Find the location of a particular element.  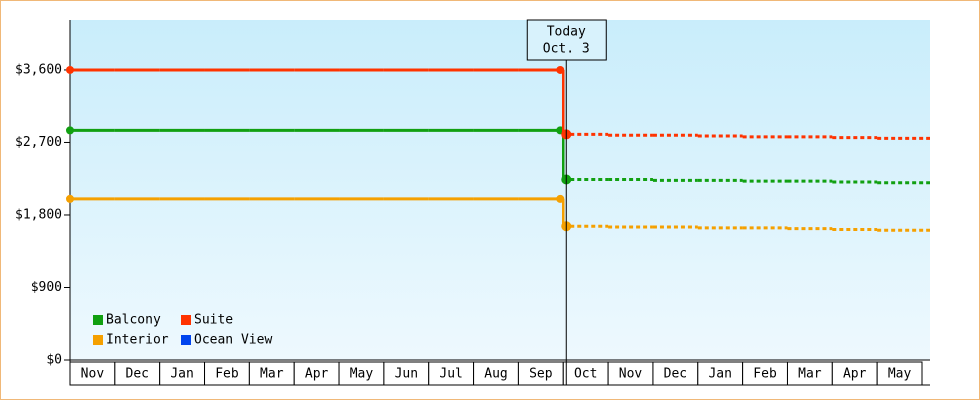

y-tick-label: $1,800 is located at coordinates (38, 214).